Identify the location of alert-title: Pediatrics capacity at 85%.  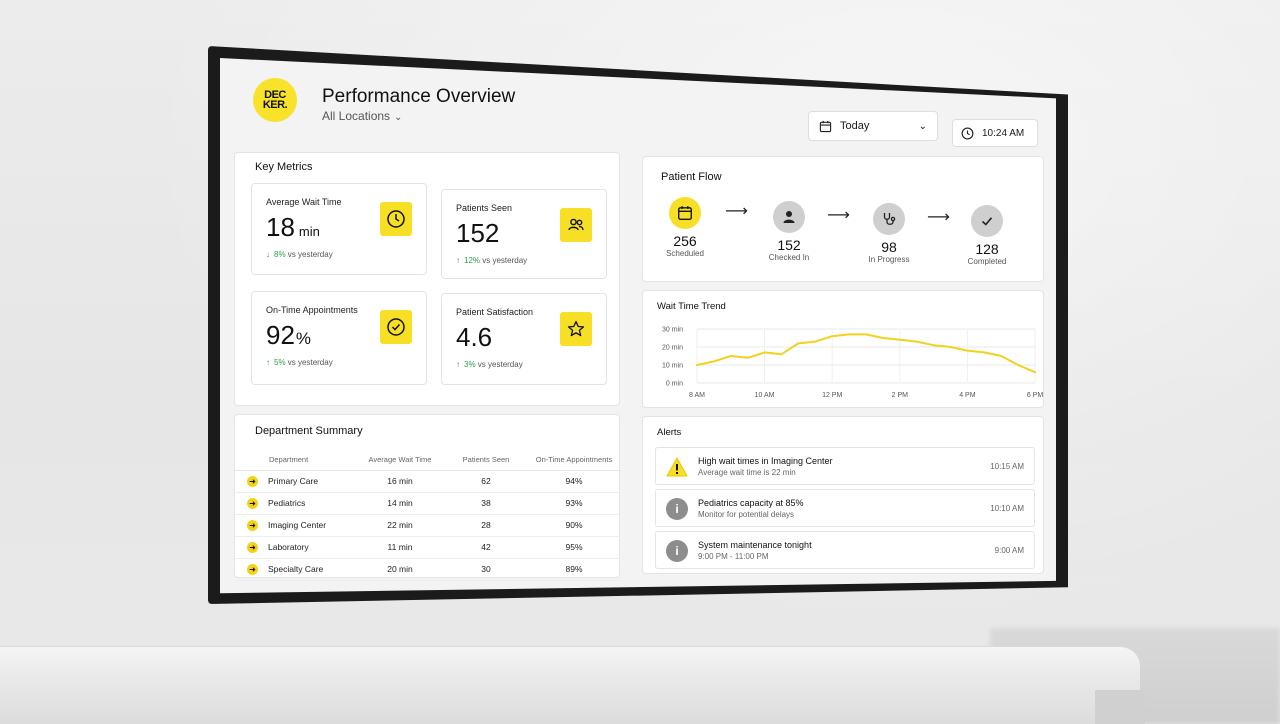
(751, 503).